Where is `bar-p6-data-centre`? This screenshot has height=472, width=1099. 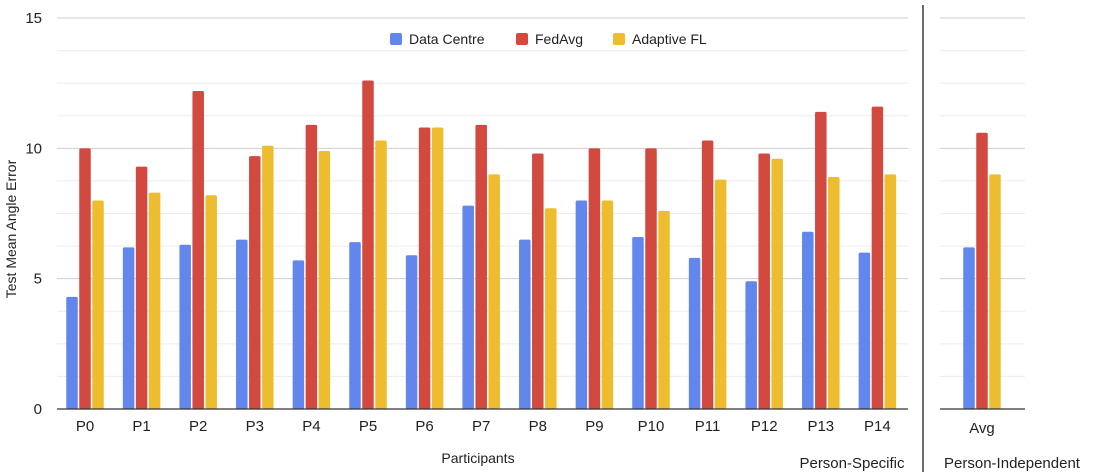
bar-p6-data-centre is located at coordinates (411, 332).